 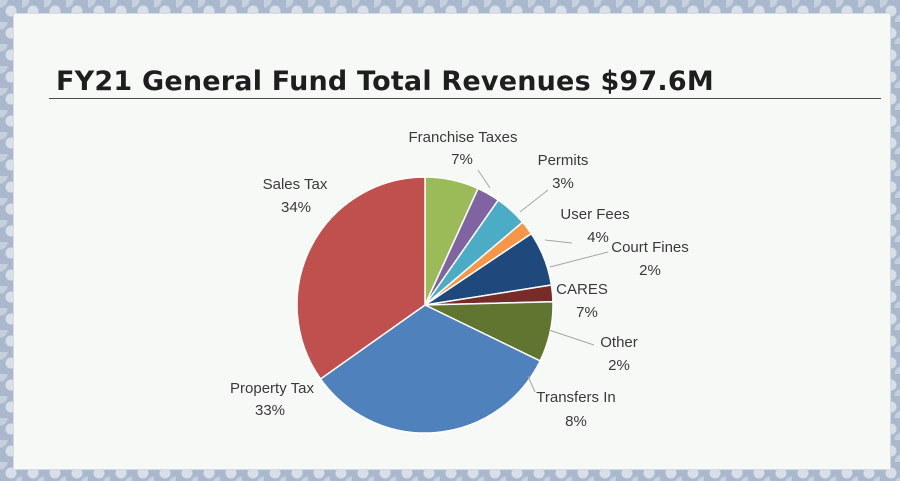 I want to click on slice-percent-user-fees: 4%, so click(x=598, y=237).